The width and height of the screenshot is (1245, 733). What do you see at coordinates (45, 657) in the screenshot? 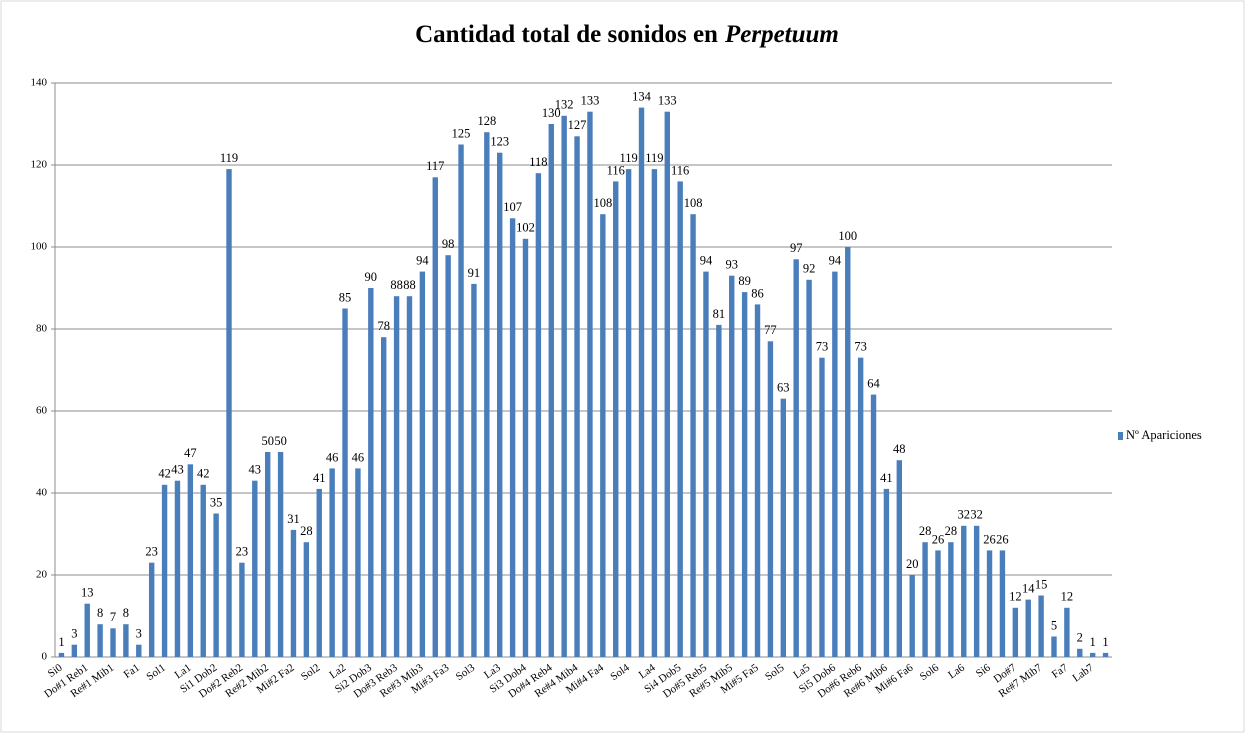
I see `y-tick-label: 0` at bounding box center [45, 657].